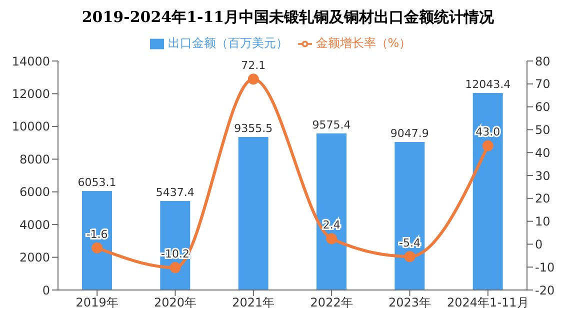 The width and height of the screenshot is (576, 324). What do you see at coordinates (542, 61) in the screenshot?
I see `y2-tick-label: 80` at bounding box center [542, 61].